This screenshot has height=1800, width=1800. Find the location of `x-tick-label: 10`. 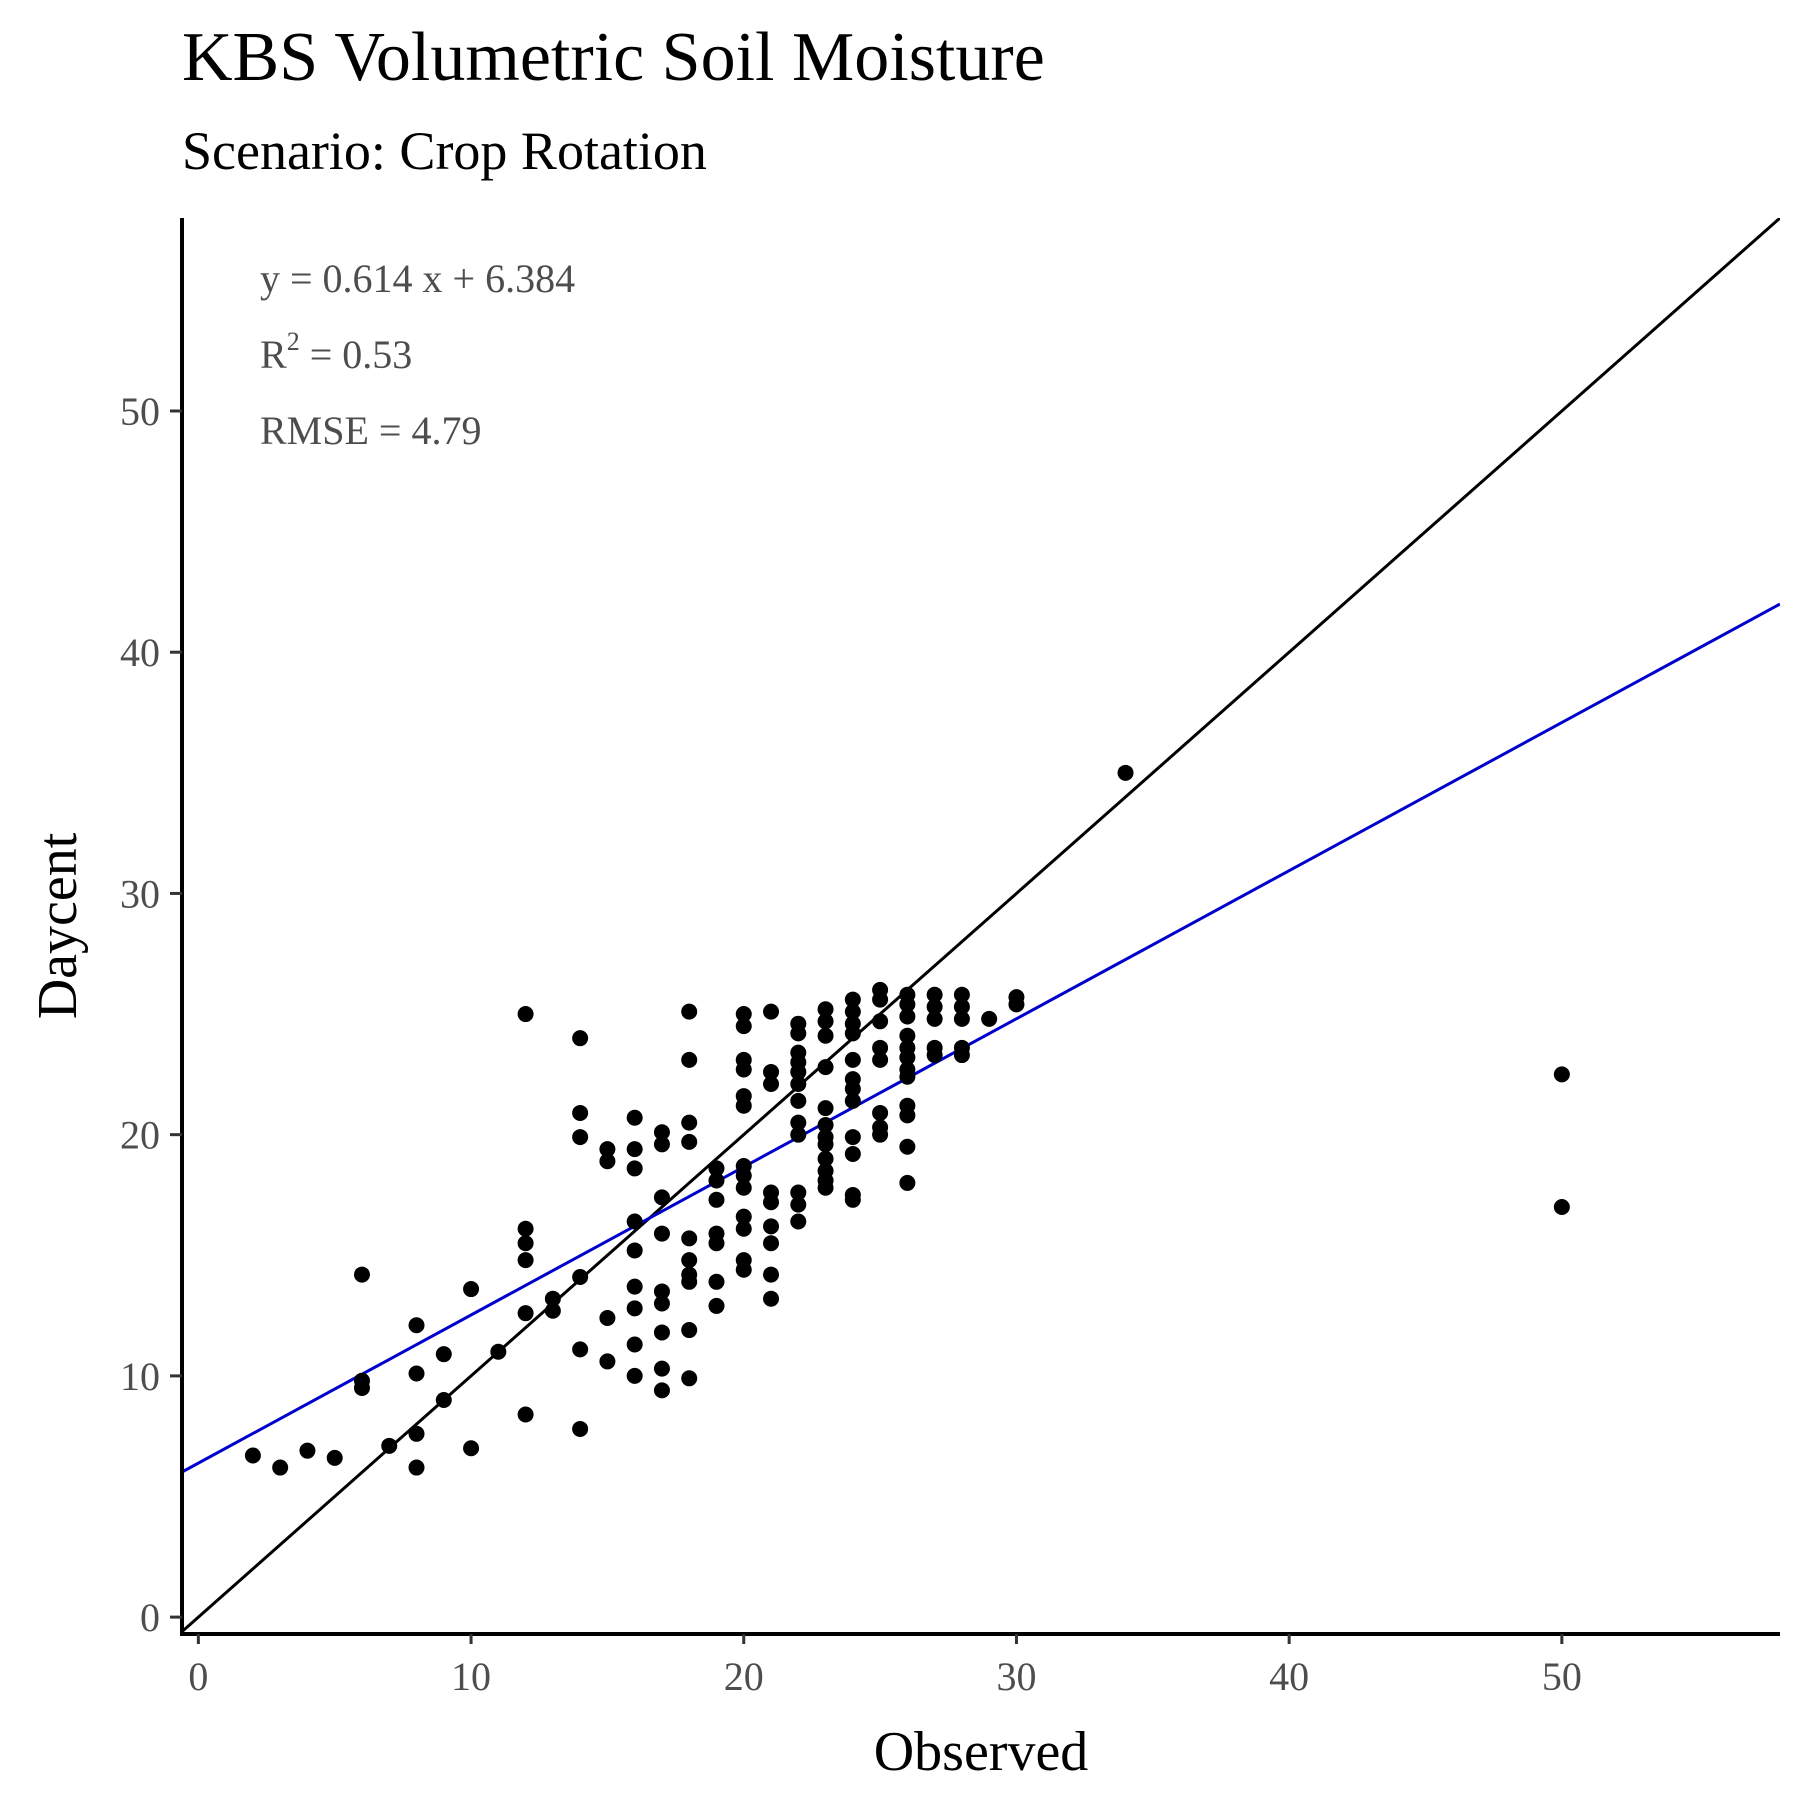

x-tick-label: 10 is located at coordinates (471, 1676).